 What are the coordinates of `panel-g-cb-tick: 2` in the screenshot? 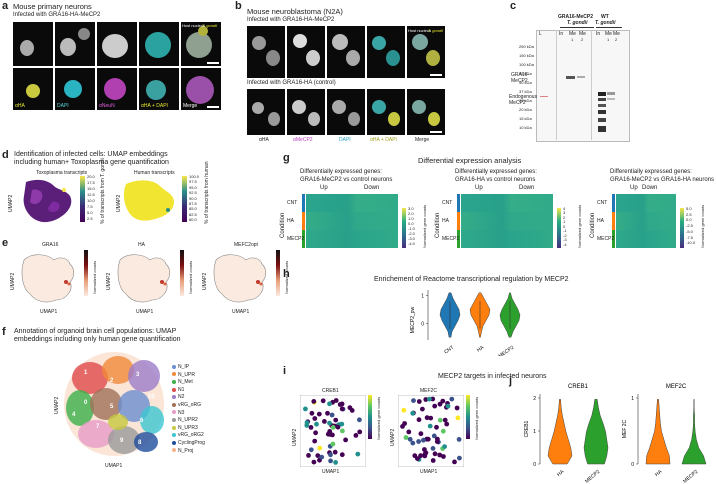 It's located at (564, 217).